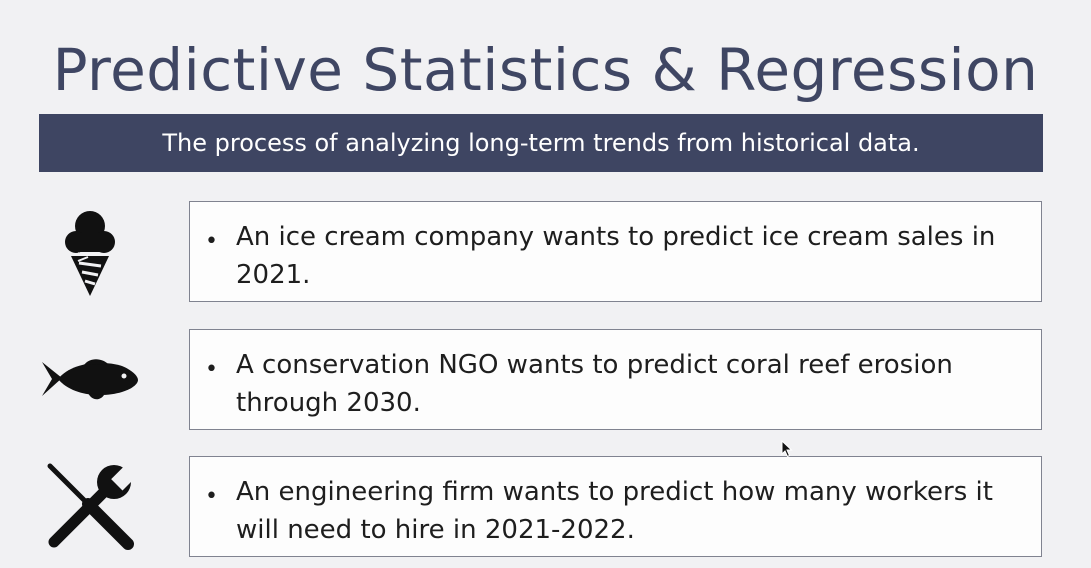 Image resolution: width=1091 pixels, height=568 pixels. I want to click on mouse-pointer-icon, so click(787, 450).